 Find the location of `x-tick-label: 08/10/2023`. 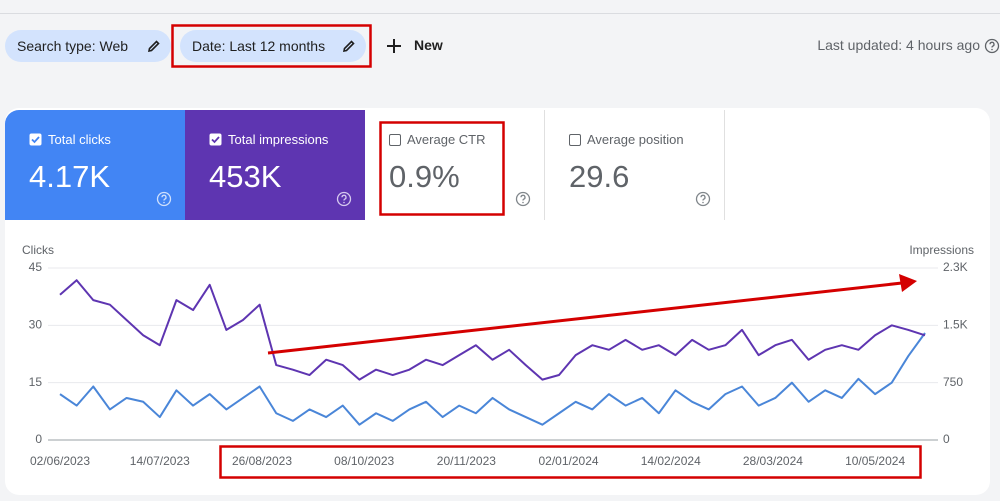

x-tick-label: 08/10/2023 is located at coordinates (364, 461).